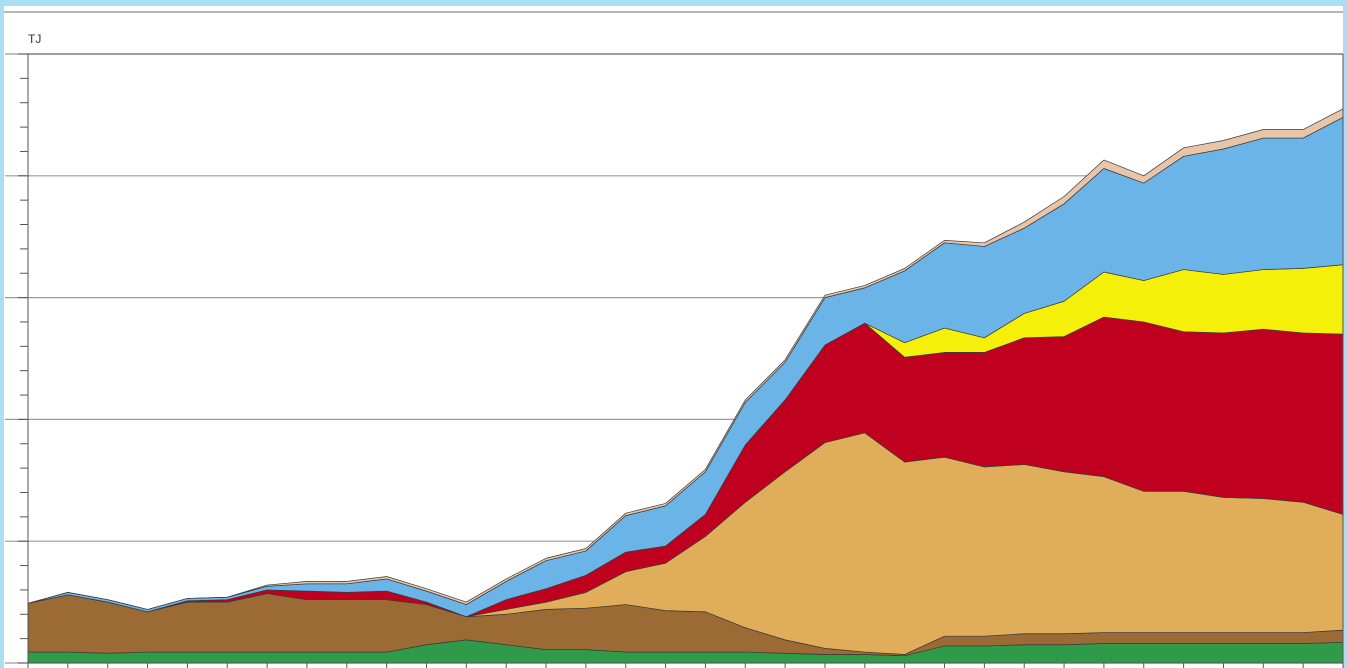 This screenshot has height=668, width=1347. Describe the element at coordinates (1345, 334) in the screenshot. I see `right-band` at that location.